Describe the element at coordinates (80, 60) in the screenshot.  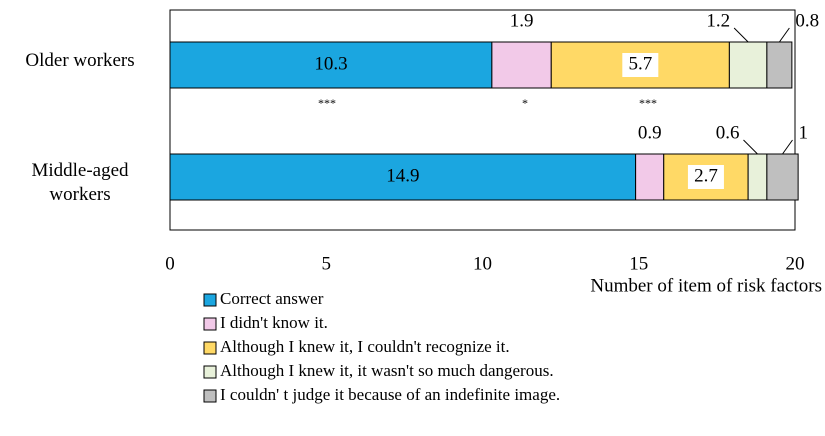
I see `category-label: Older workers` at that location.